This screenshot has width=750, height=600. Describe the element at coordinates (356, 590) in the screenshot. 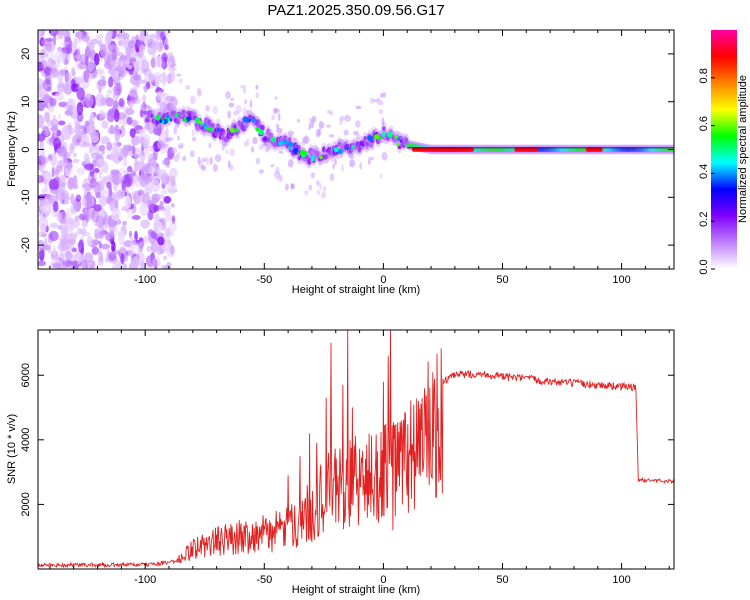

I see `snr-xlabel: Height of straight line (km)` at that location.